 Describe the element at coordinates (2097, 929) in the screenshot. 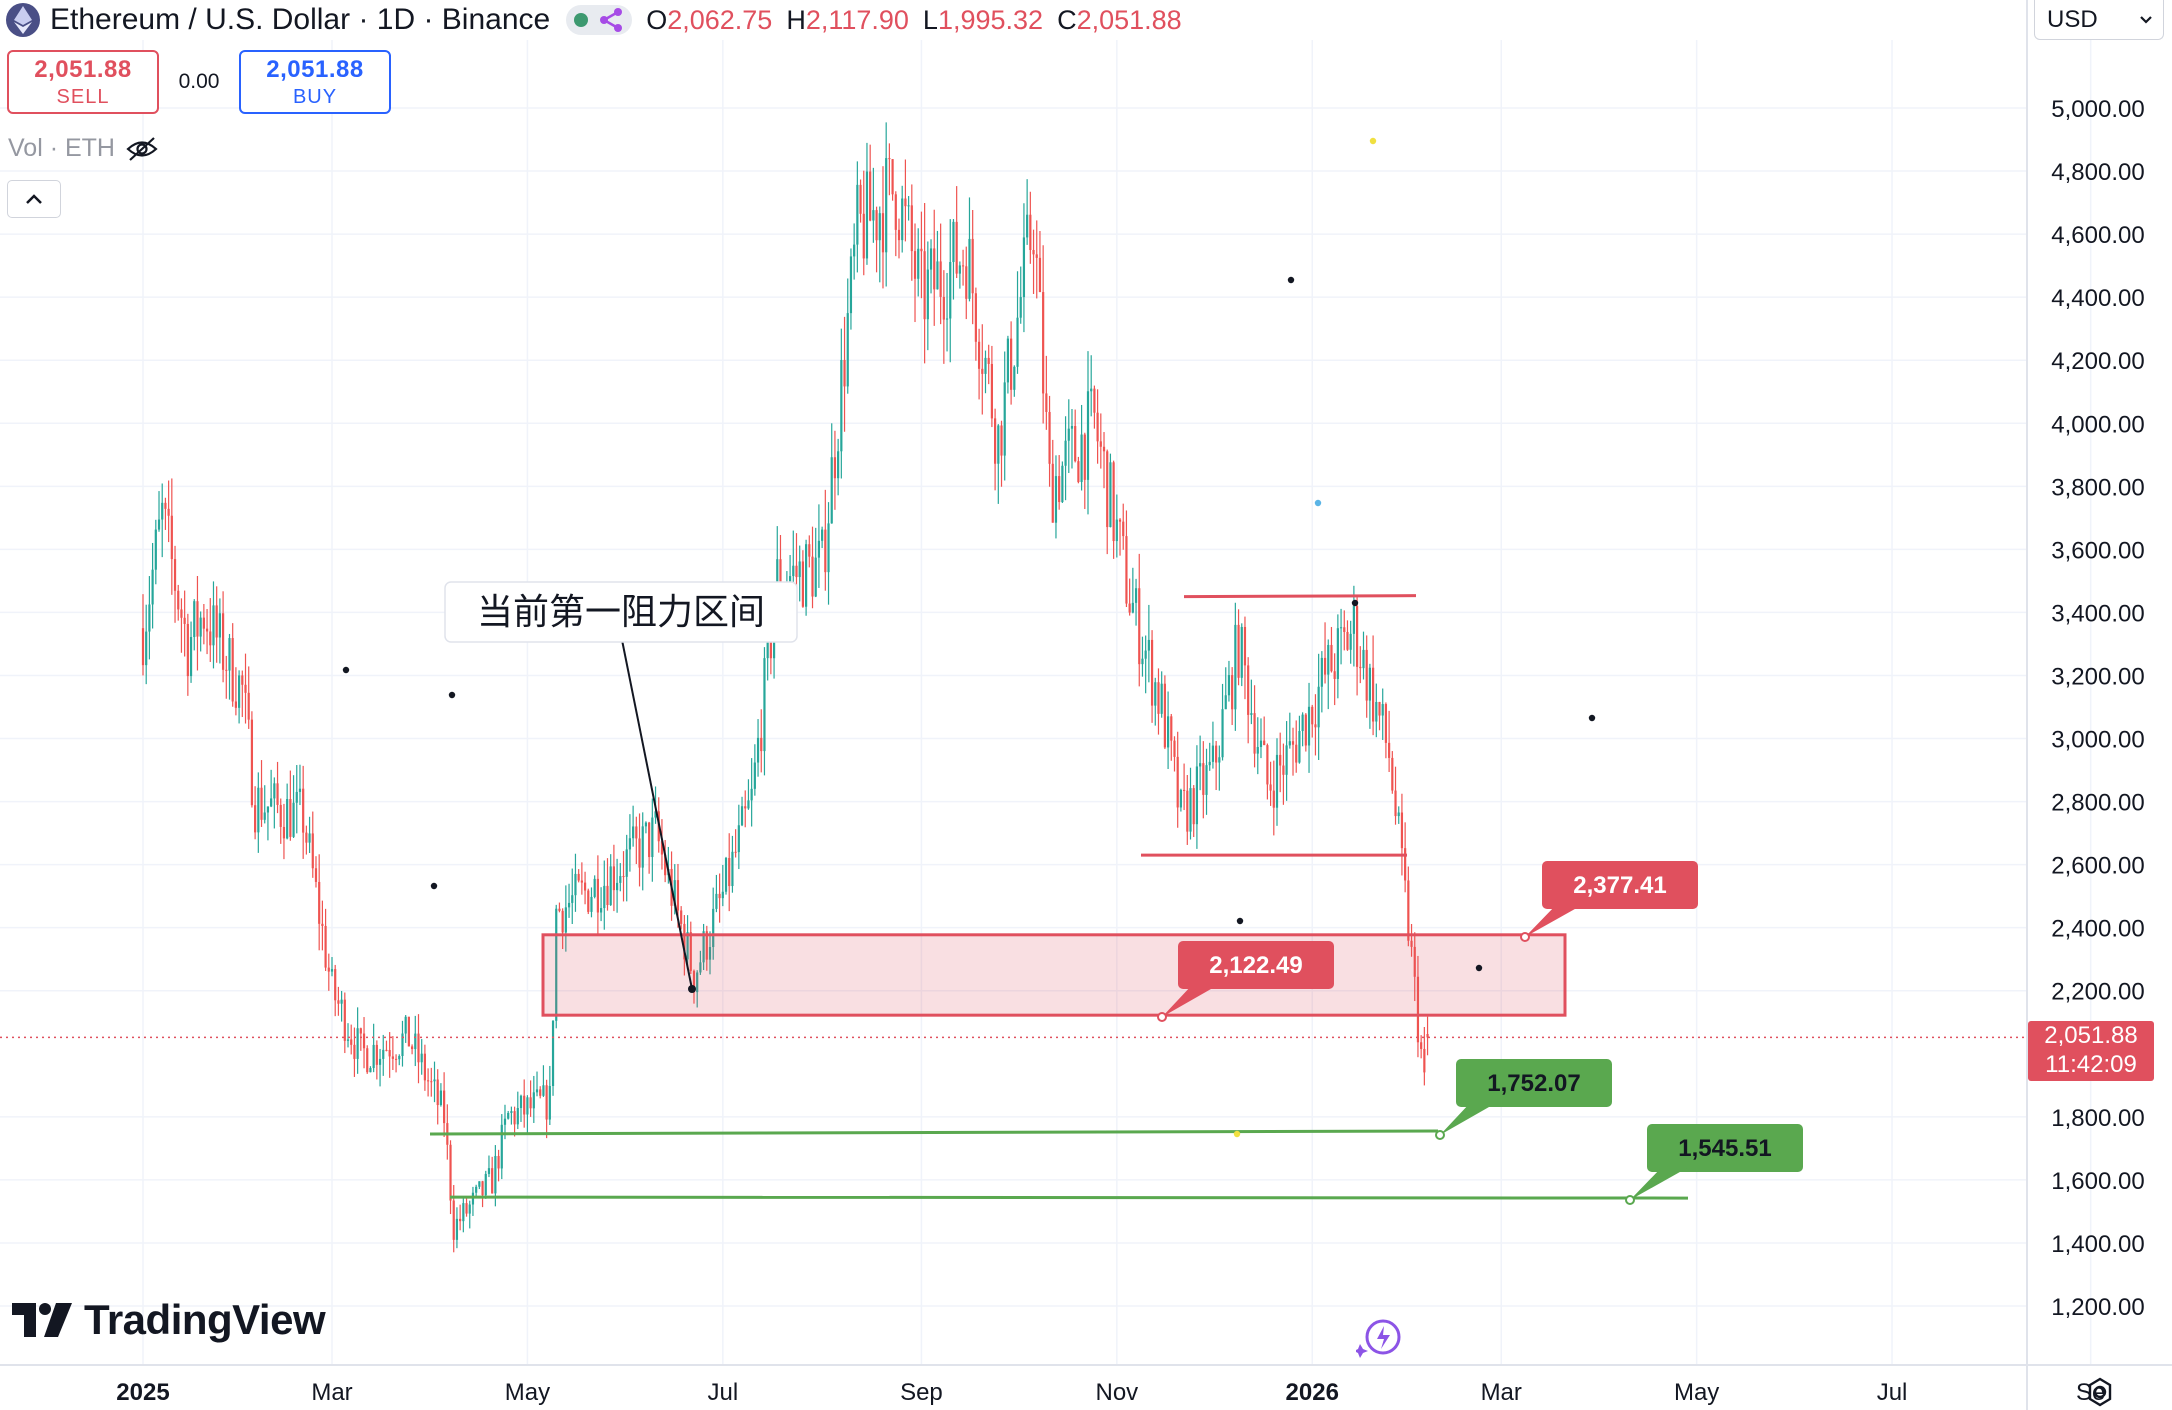

I see `y-tick-label: 2,400.00` at that location.